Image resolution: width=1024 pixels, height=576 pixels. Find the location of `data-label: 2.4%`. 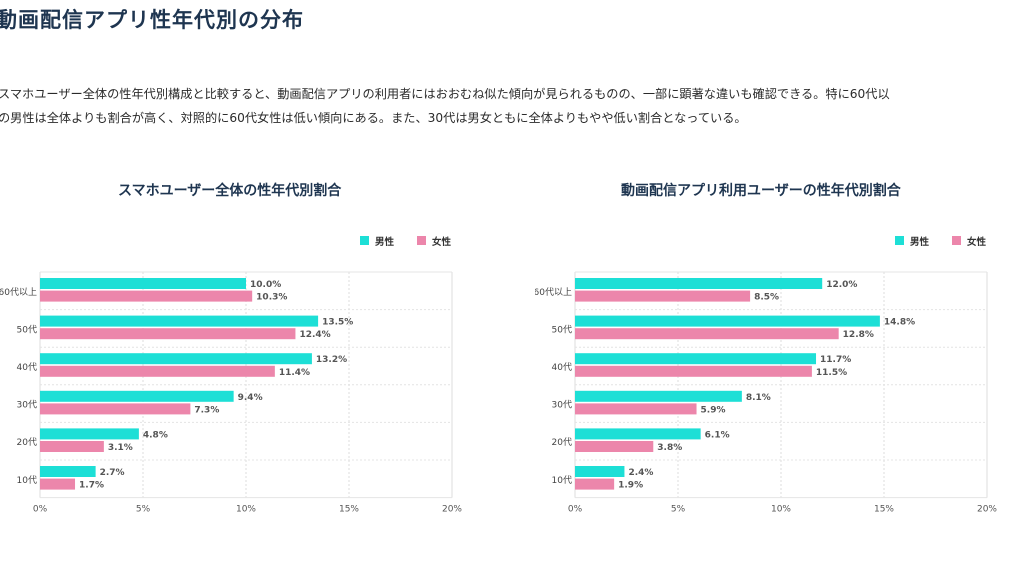

data-label: 2.4% is located at coordinates (640, 473).